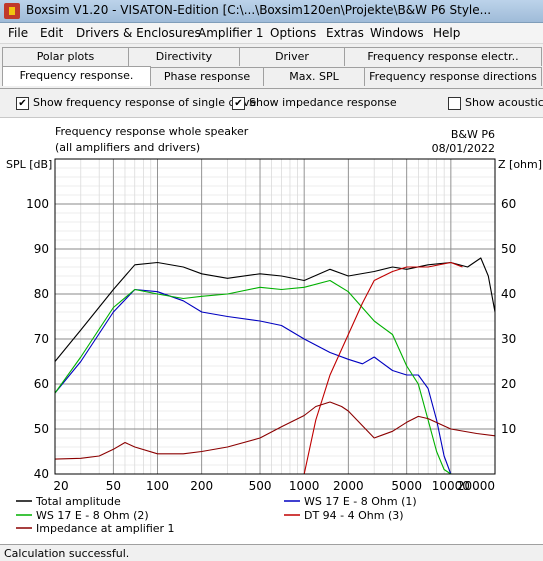 The height and width of the screenshot is (561, 543). What do you see at coordinates (138, 33) in the screenshot?
I see `menu-drivers-enclosures: Drivers & Enclosures` at bounding box center [138, 33].